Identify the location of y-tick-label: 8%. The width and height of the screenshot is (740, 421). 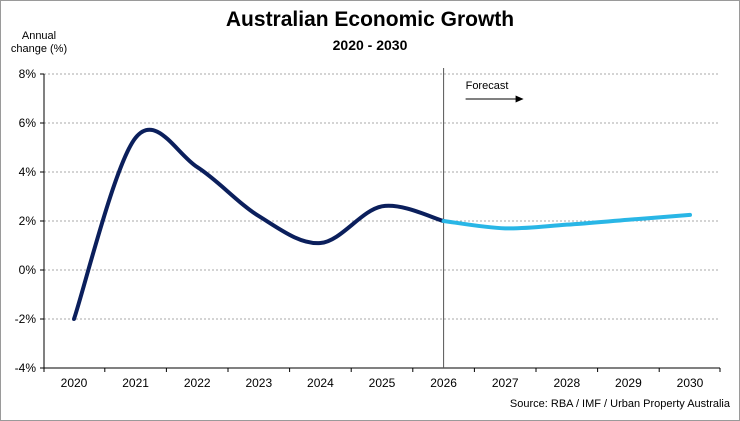
(28, 74).